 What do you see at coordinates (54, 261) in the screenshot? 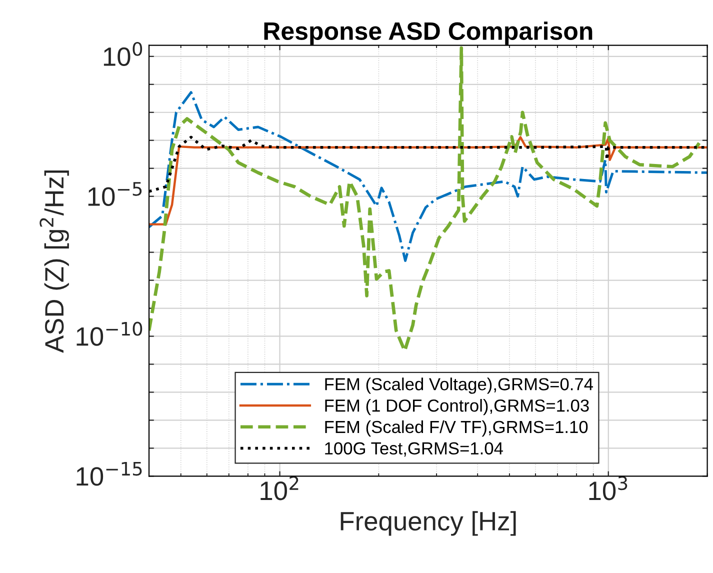
I see `y-axis-title: ASD (Z) [g$^{2}$/Hz]` at bounding box center [54, 261].